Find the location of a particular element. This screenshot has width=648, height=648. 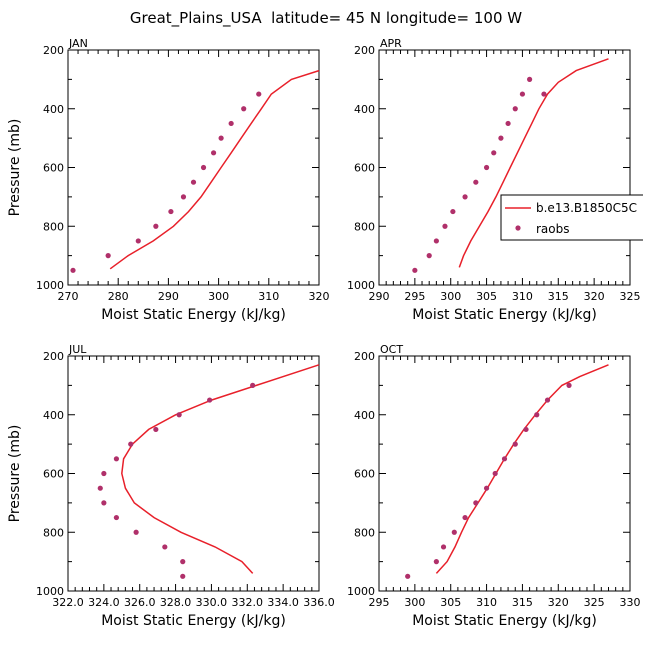

legend-box is located at coordinates (571, 217).